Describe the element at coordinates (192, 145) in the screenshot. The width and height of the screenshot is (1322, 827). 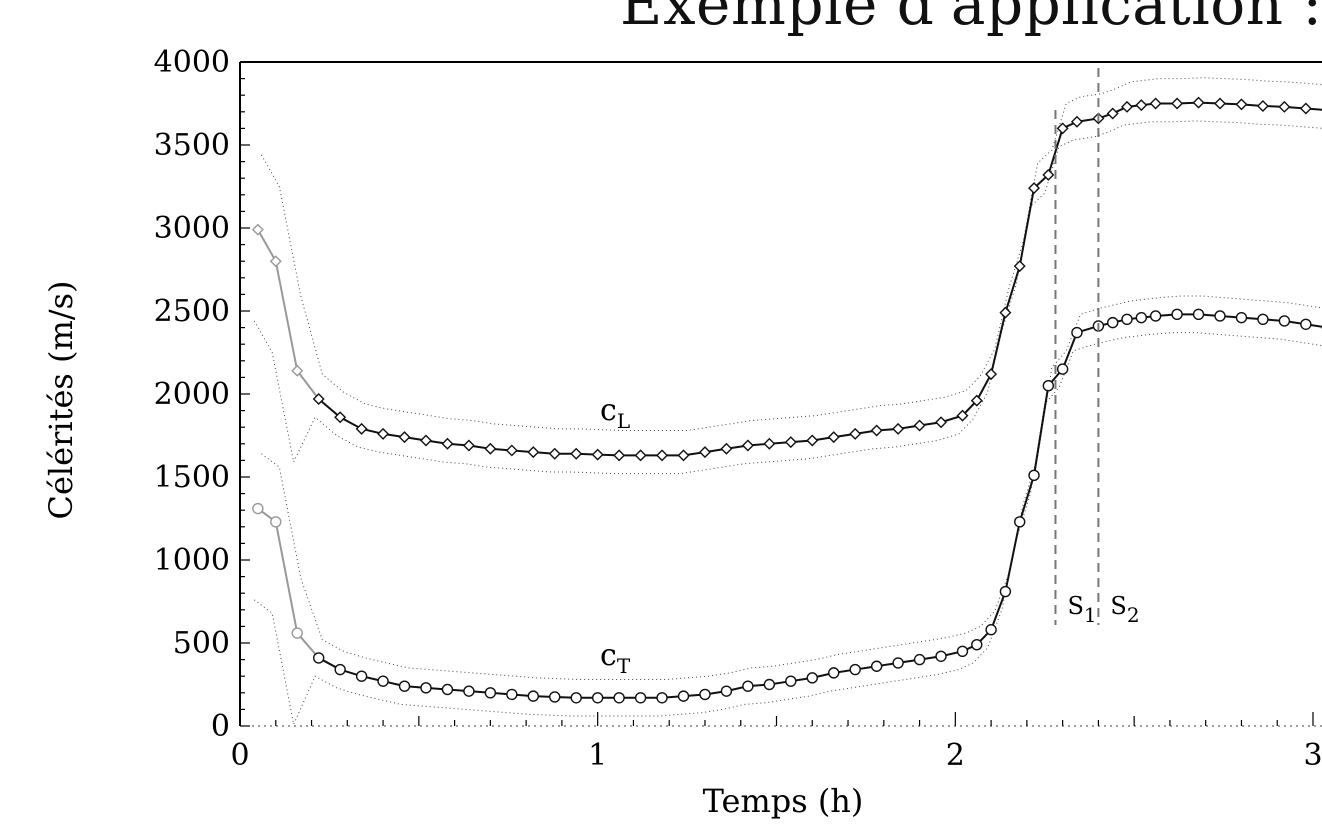
I see `y-tick-label: 3500` at that location.